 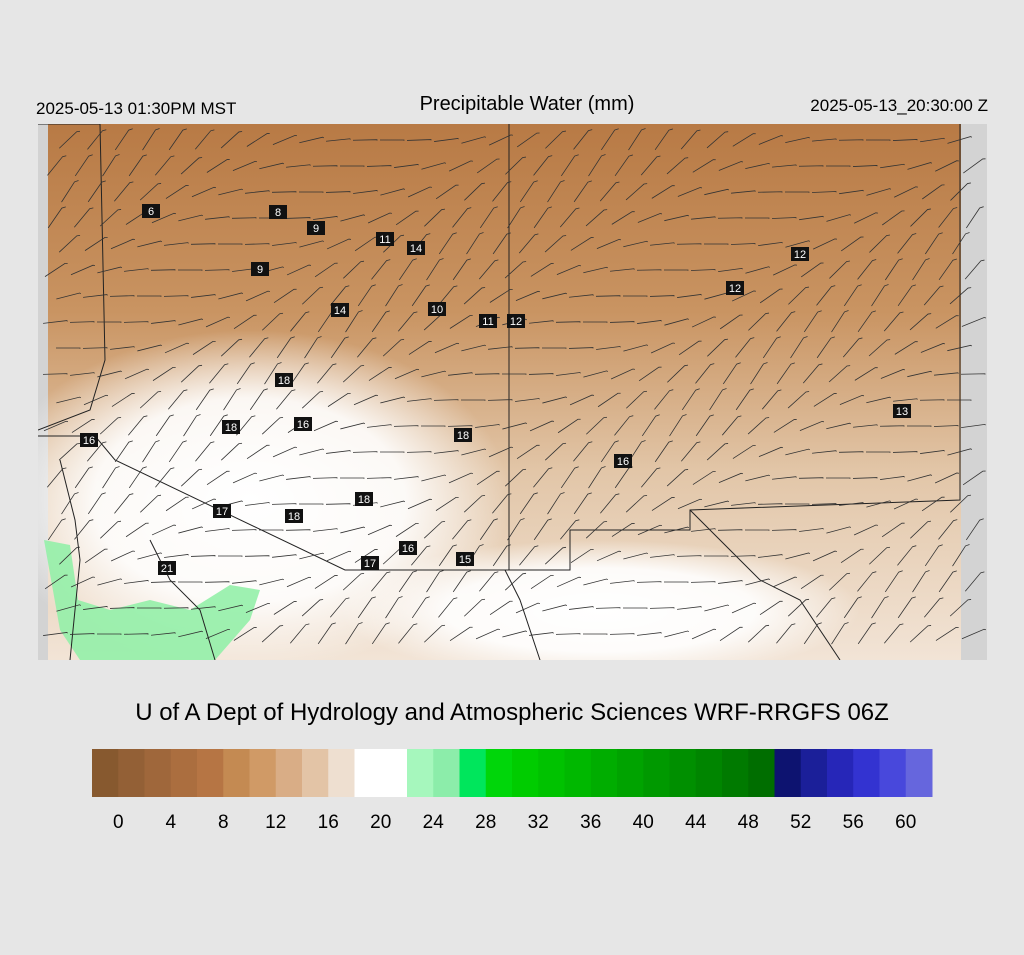 I want to click on colorbar-tick-label: 36, so click(x=590, y=822).